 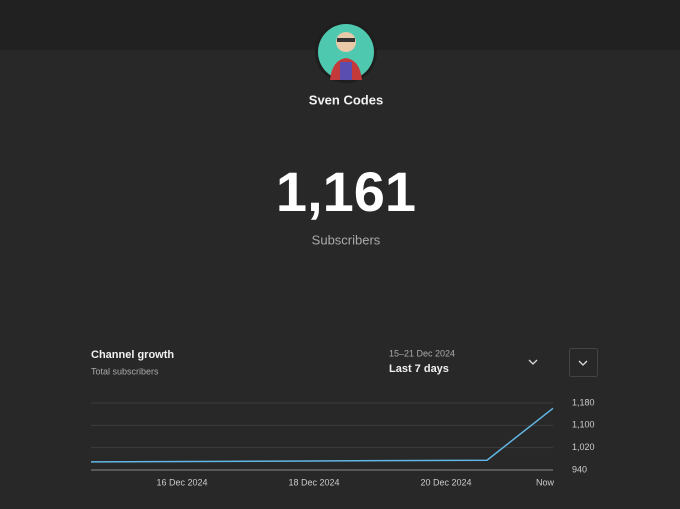 I want to click on x-tick-label: 20 Dec 2024, so click(x=445, y=482).